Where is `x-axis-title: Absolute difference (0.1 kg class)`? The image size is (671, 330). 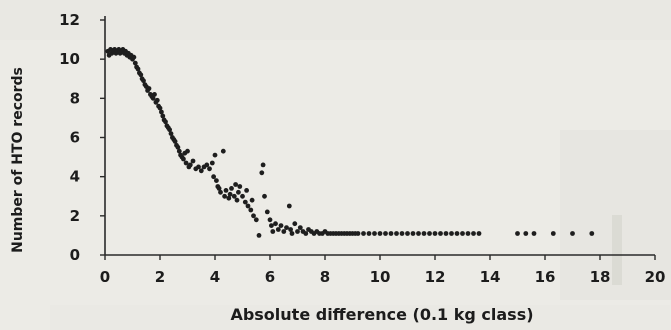 x-axis-title: Absolute difference (0.1 kg class) is located at coordinates (381, 314).